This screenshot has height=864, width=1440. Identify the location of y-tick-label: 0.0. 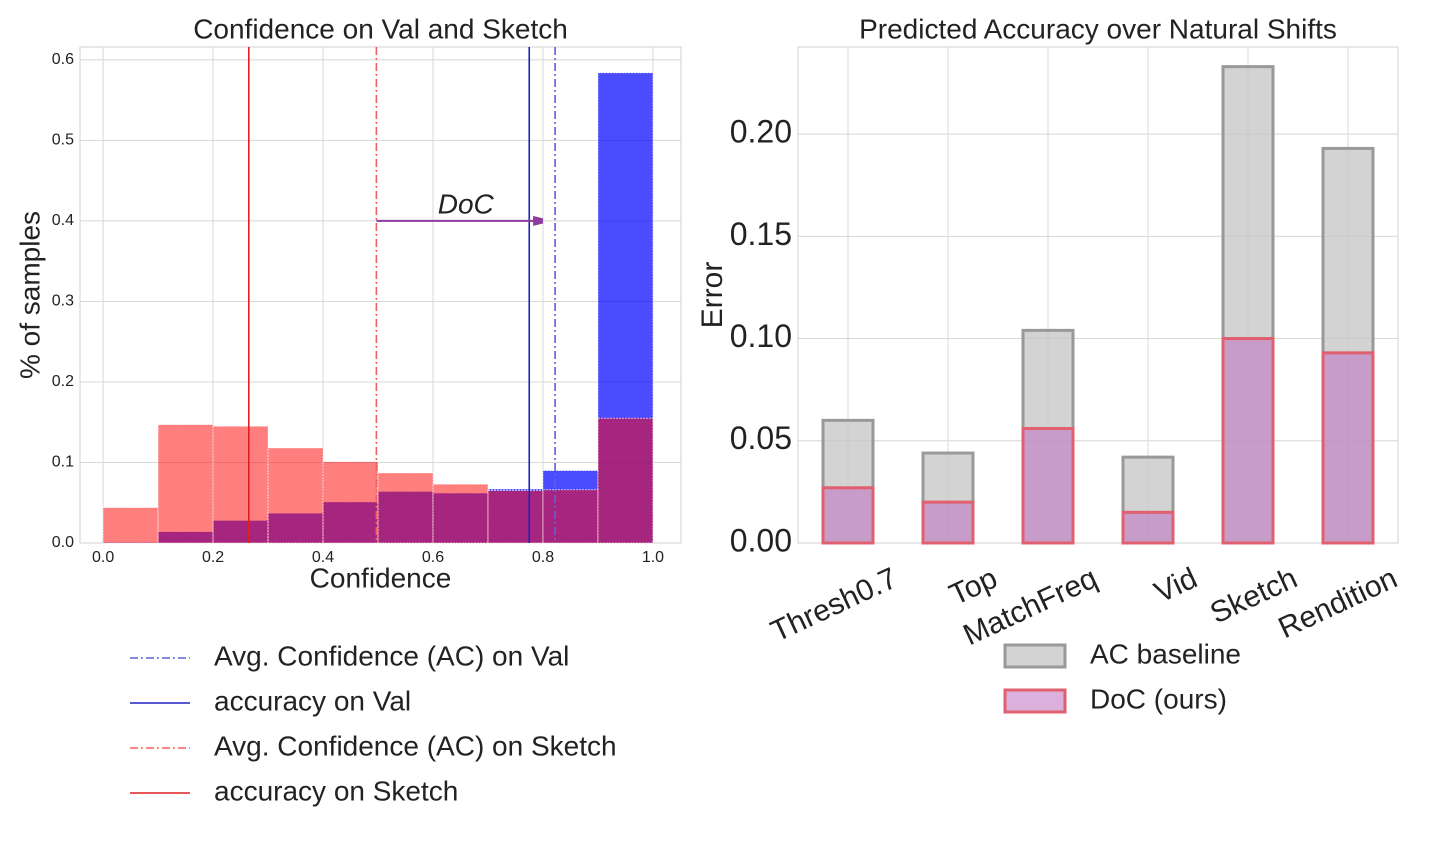
(63, 542).